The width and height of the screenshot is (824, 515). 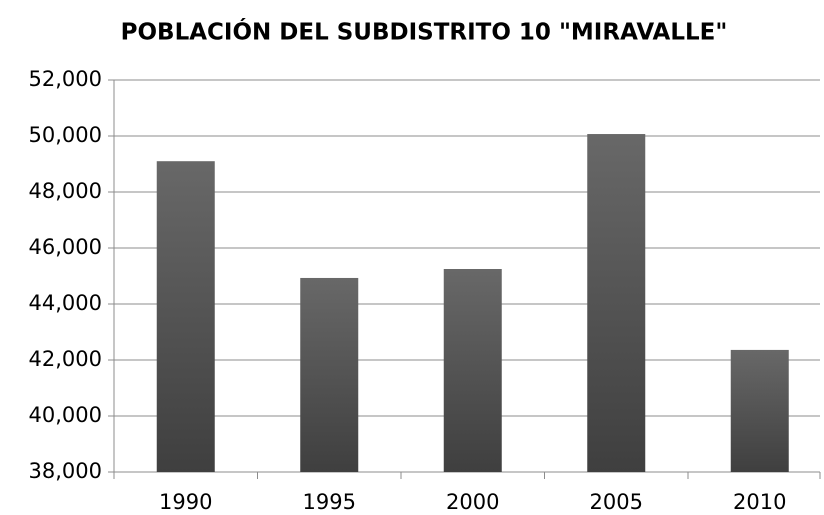 What do you see at coordinates (65, 415) in the screenshot?
I see `y-tick-label: 40,000` at bounding box center [65, 415].